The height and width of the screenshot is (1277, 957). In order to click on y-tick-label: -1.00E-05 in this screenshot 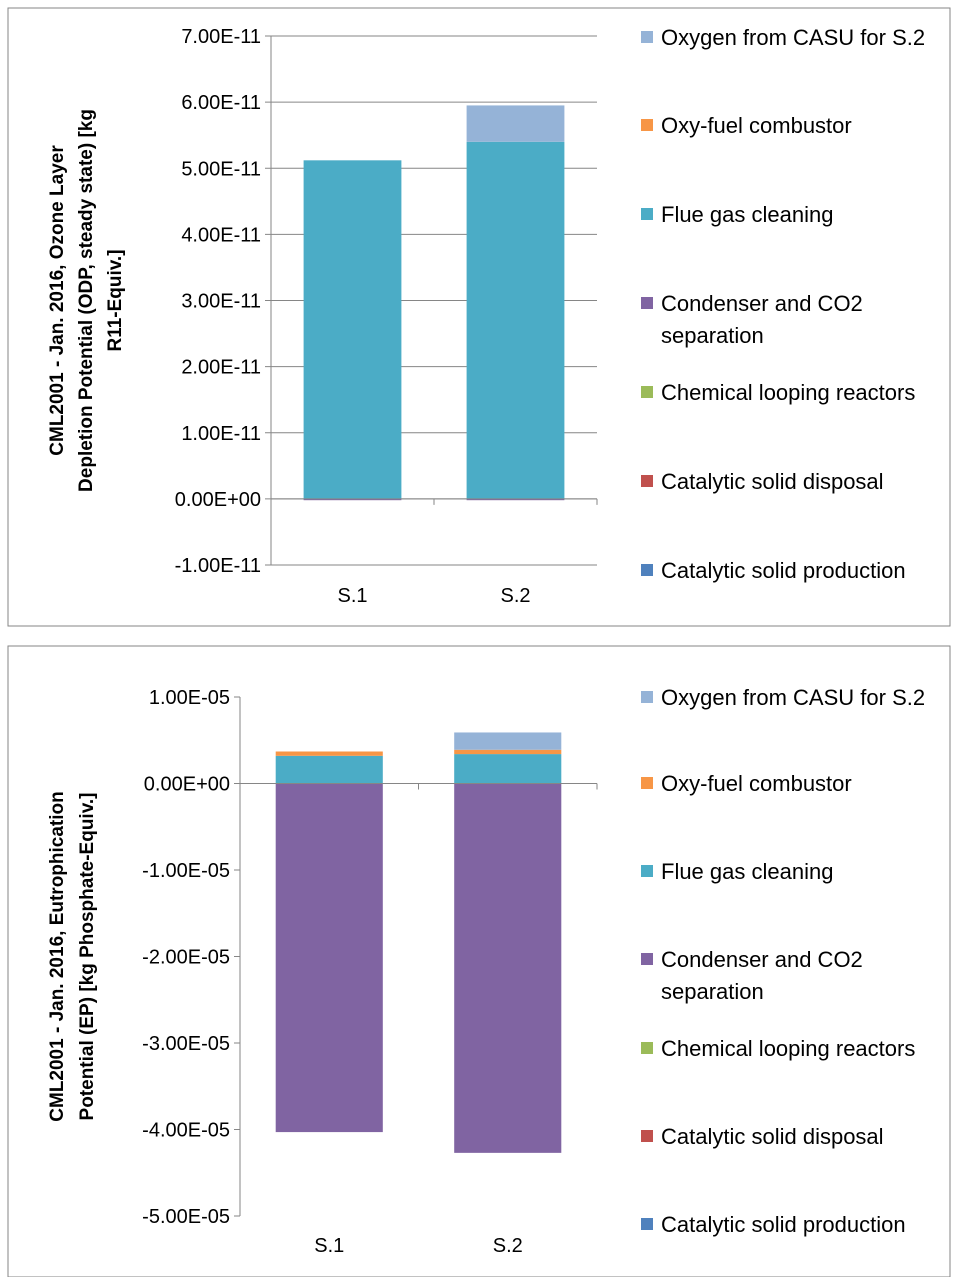, I will do `click(186, 871)`.